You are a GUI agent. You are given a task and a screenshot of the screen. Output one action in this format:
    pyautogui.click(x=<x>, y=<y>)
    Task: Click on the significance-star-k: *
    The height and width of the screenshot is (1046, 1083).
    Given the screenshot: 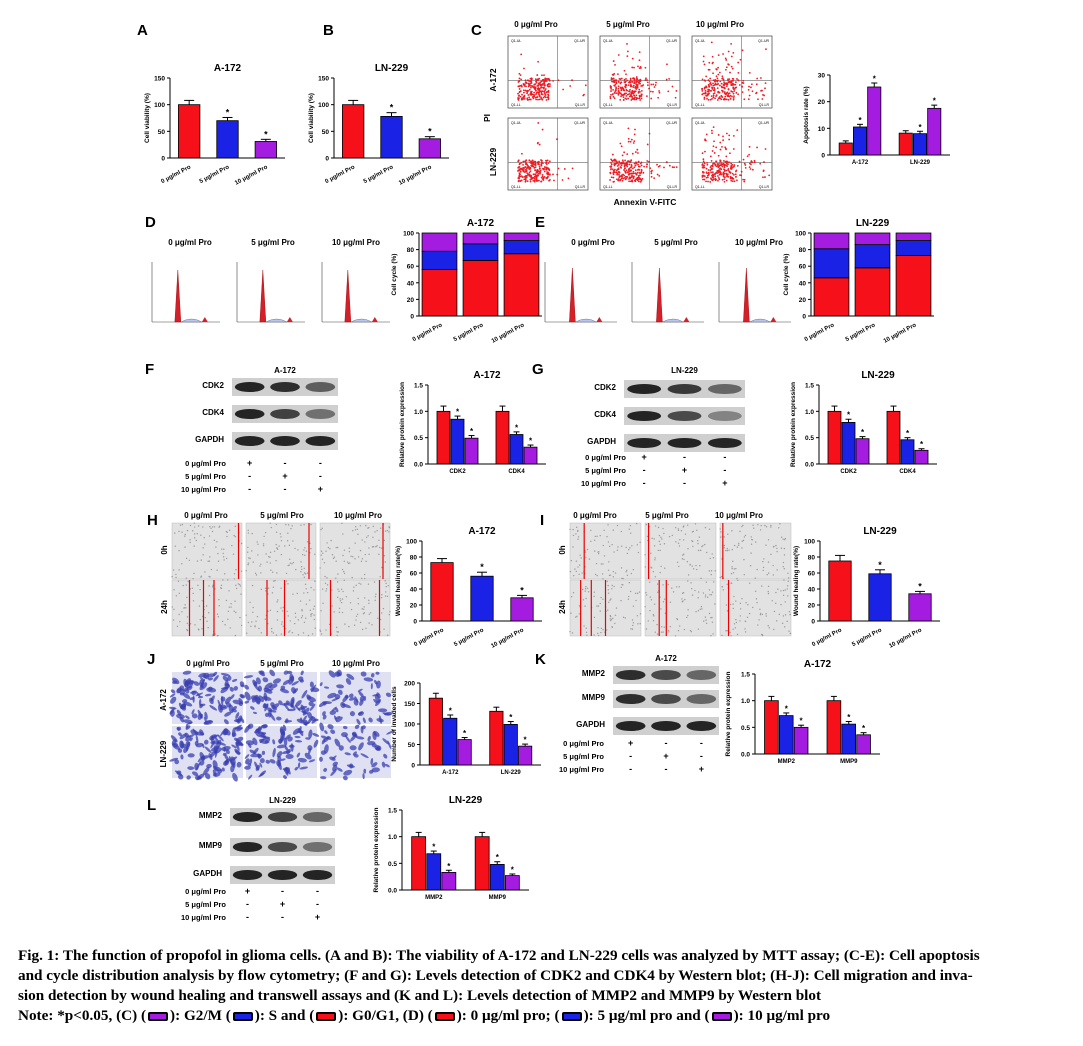 What is the action you would take?
    pyautogui.click(x=849, y=717)
    